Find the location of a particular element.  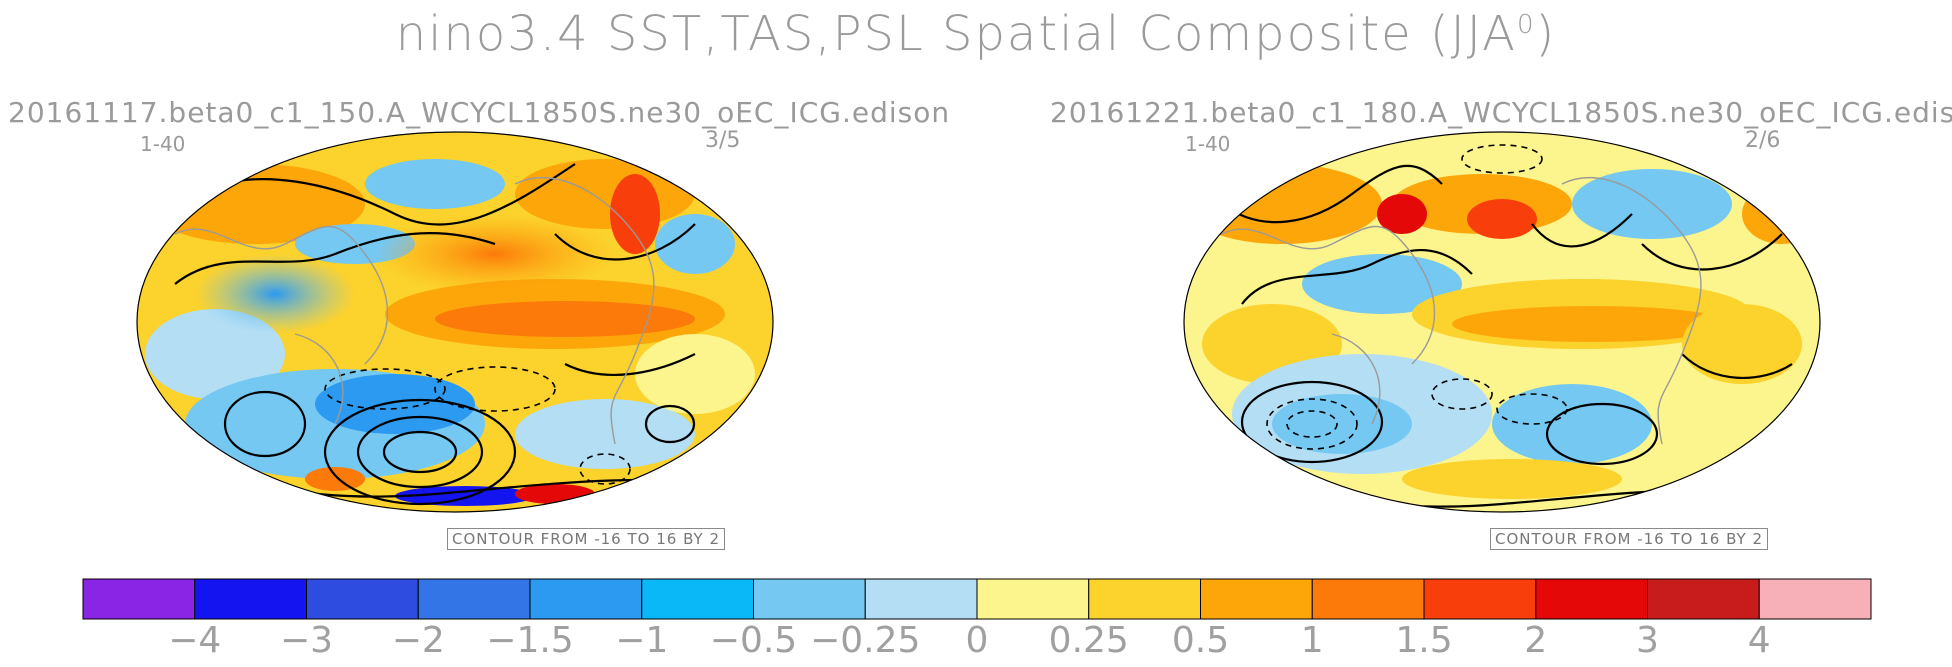

colorbar-tick-label: −3 is located at coordinates (306, 640).